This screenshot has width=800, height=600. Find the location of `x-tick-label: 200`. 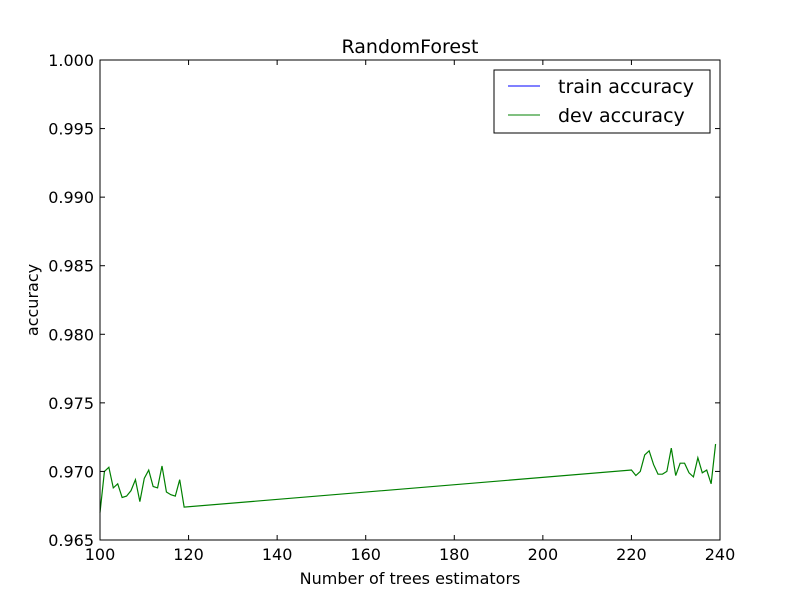

x-tick-label: 200 is located at coordinates (543, 554).